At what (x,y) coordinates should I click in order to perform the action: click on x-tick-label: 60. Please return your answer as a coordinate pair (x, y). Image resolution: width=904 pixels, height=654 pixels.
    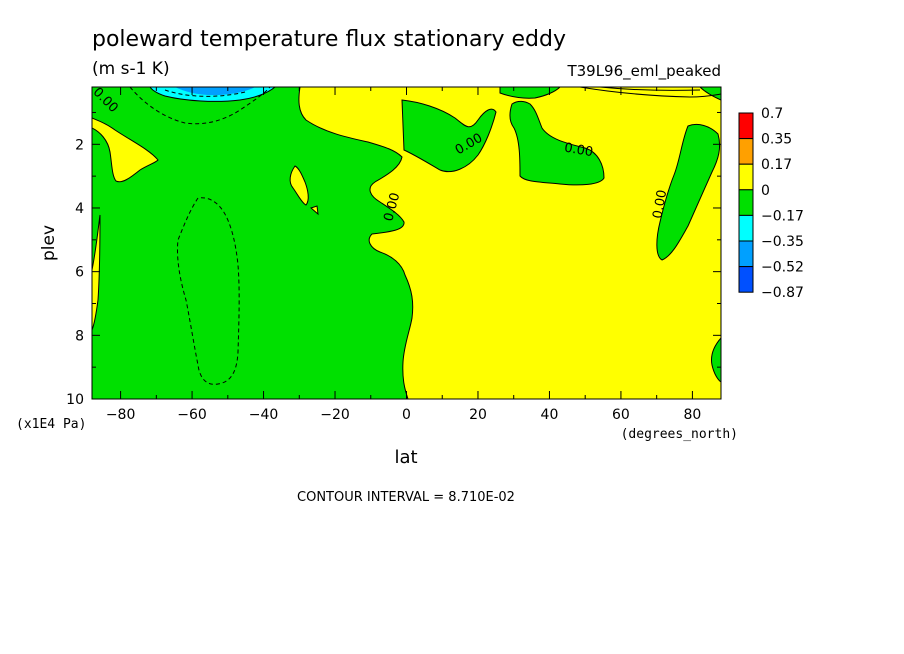
    Looking at the image, I should click on (621, 415).